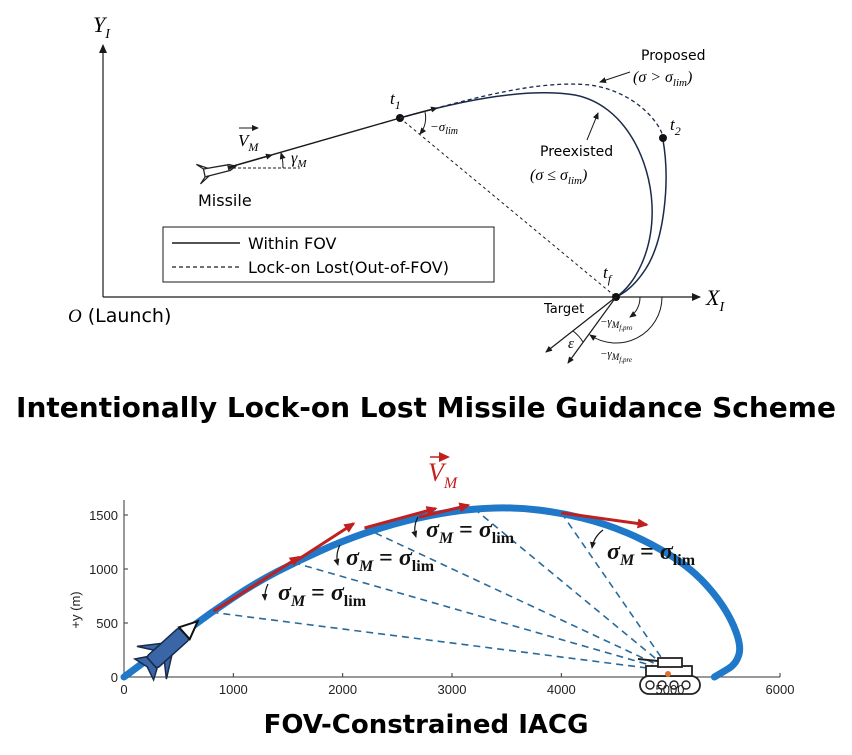 The width and height of the screenshot is (852, 755). Describe the element at coordinates (663, 138) in the screenshot. I see `t2-point` at that location.